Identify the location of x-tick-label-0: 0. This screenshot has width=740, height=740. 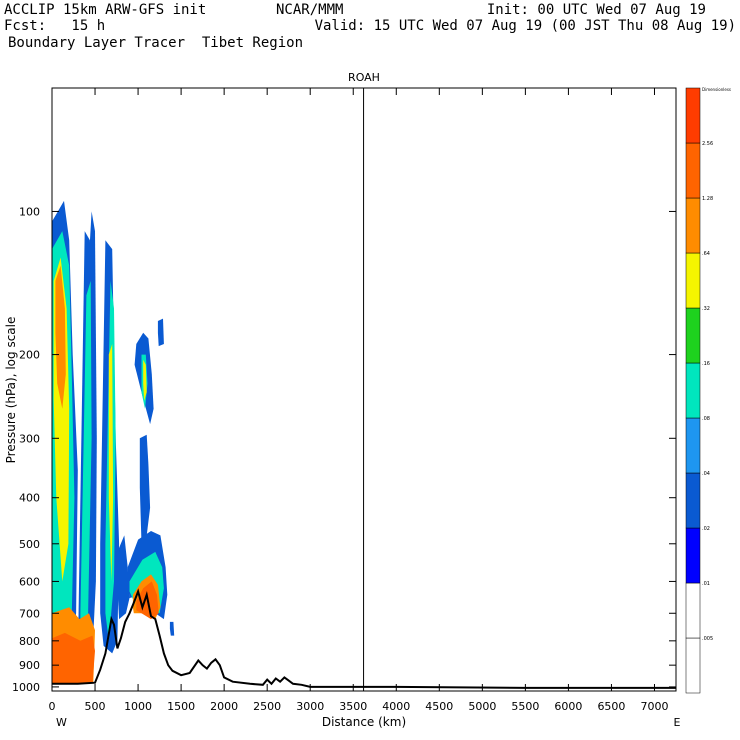
(52, 706).